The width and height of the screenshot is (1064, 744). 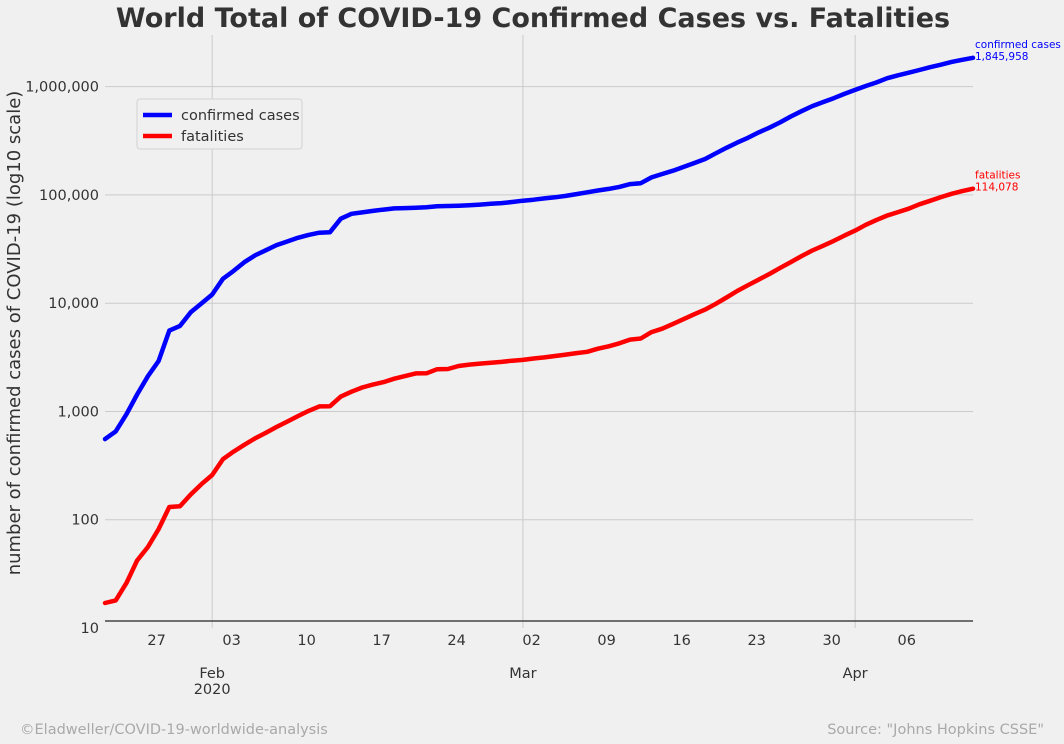 I want to click on end-label-name: confirmed cases, so click(x=1018, y=45).